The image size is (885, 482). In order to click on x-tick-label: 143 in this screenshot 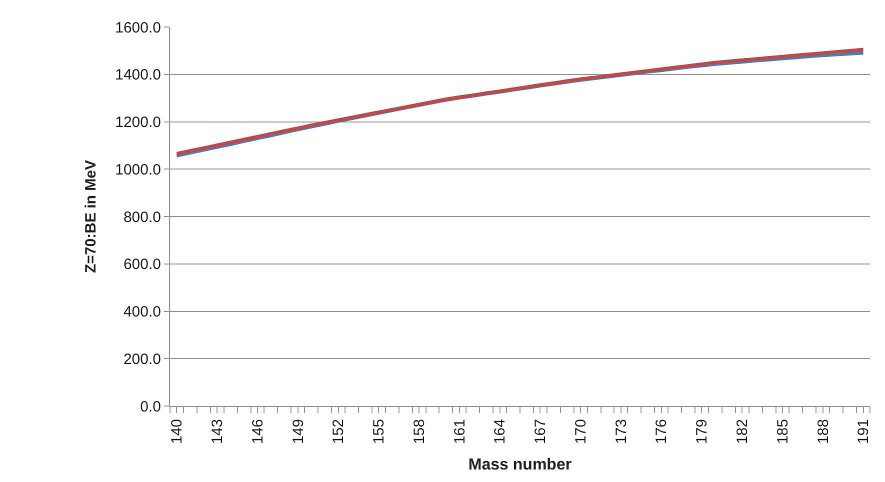, I will do `click(217, 431)`.